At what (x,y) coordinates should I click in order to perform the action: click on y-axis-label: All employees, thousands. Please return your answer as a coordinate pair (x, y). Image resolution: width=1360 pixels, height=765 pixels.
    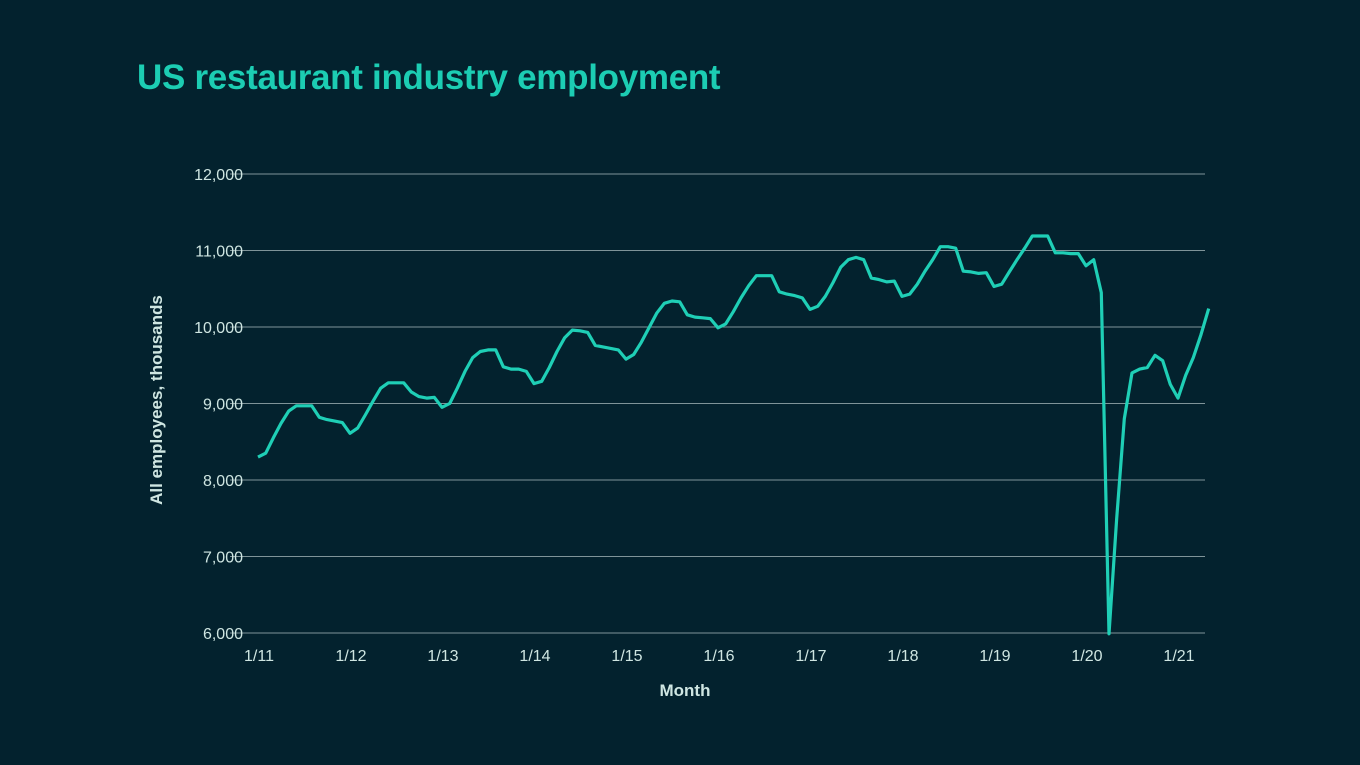
    Looking at the image, I should click on (156, 400).